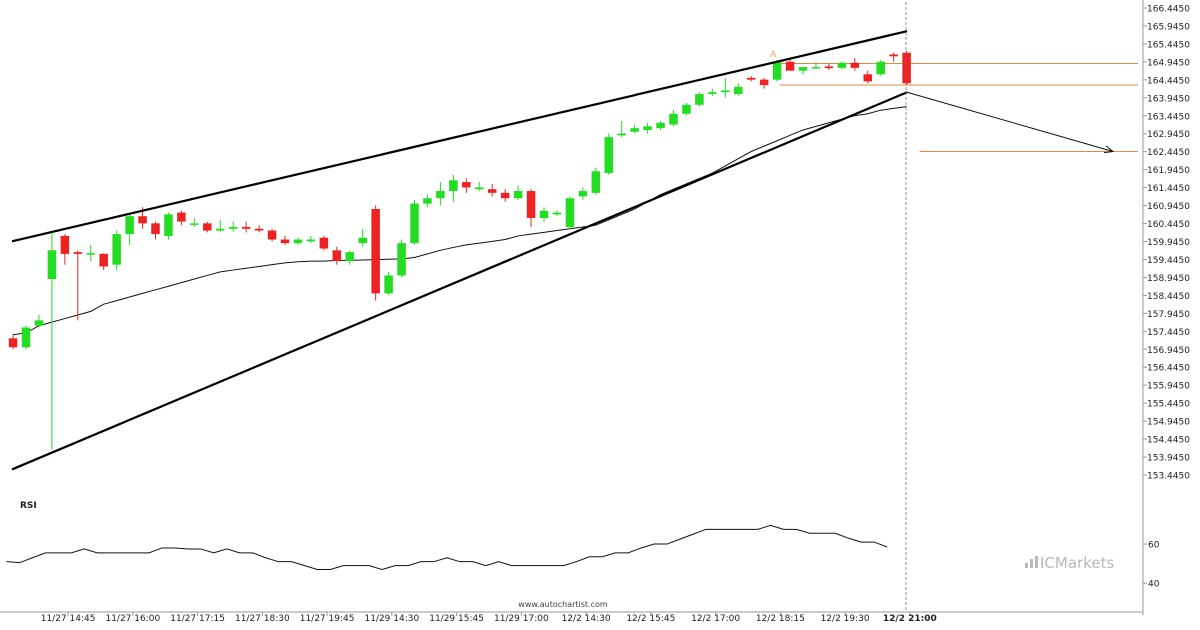  What do you see at coordinates (1168, 477) in the screenshot?
I see `price-tick-label: 153.4450` at bounding box center [1168, 477].